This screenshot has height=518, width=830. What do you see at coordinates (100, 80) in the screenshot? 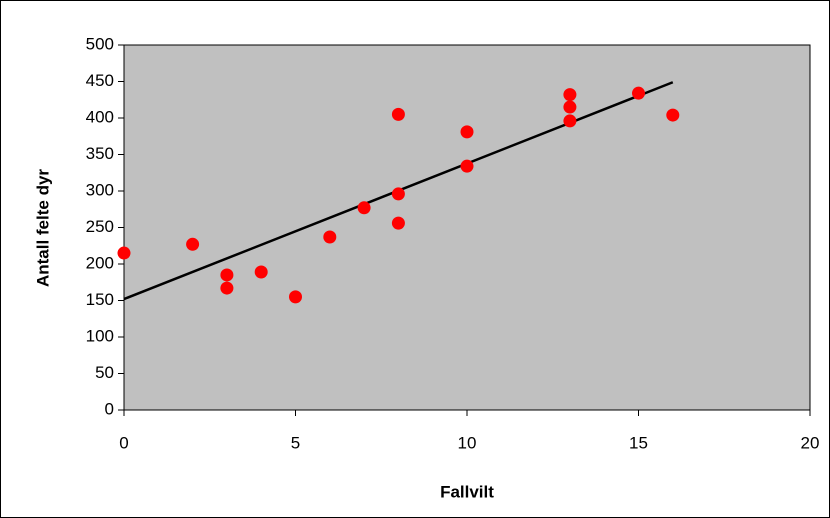
I see `y-tick-label: 450` at bounding box center [100, 80].